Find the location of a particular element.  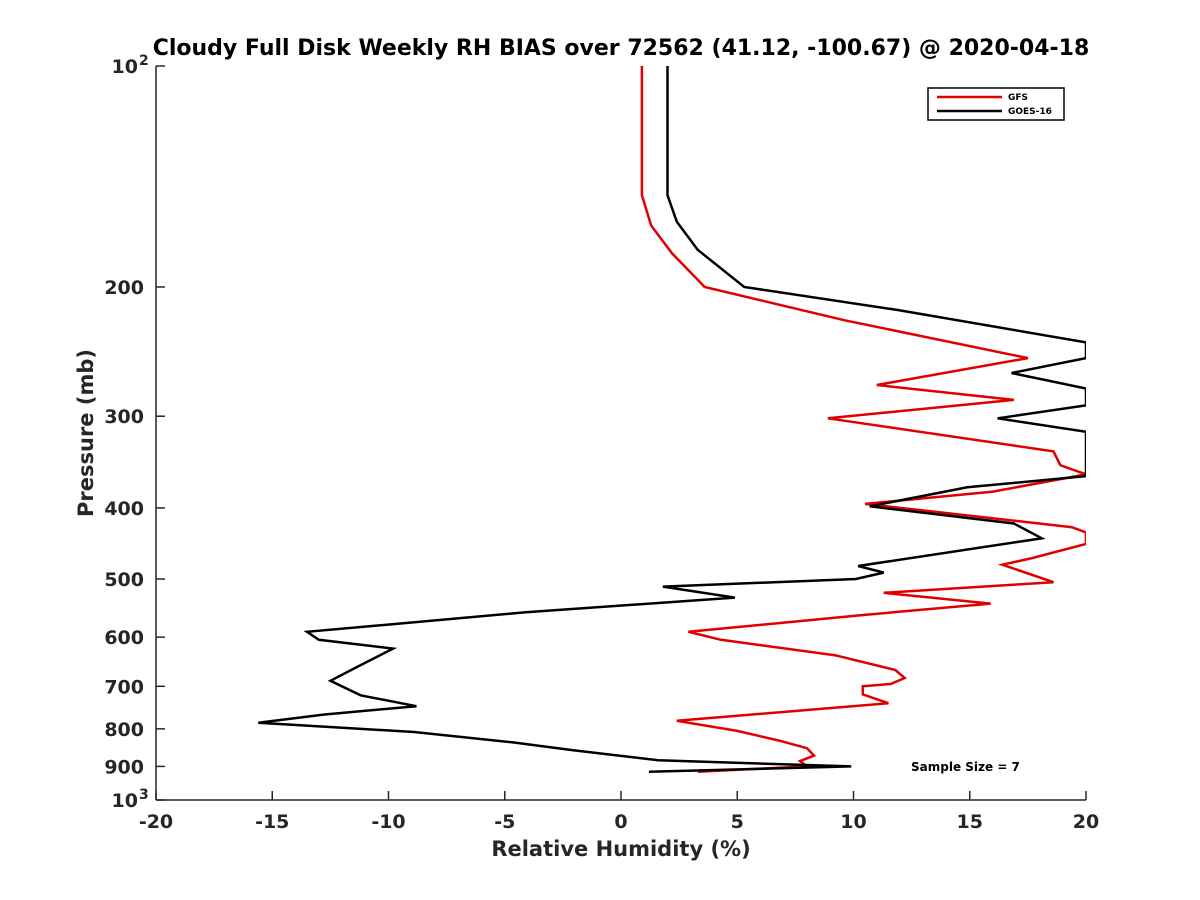

legend-label-goes-16: GOES-16 is located at coordinates (1030, 112).